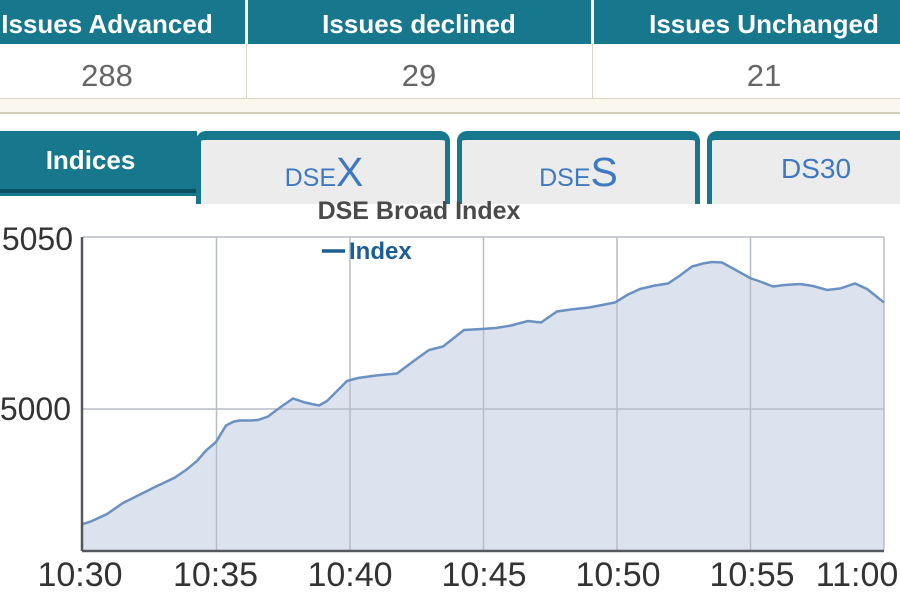 This screenshot has height=600, width=900. Describe the element at coordinates (215, 575) in the screenshot. I see `svg-text: 10:35` at that location.